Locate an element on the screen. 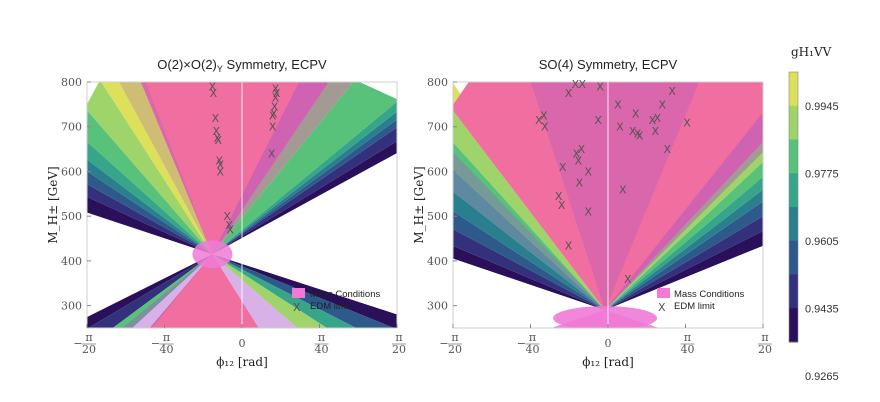  colorbar-frame is located at coordinates (793, 207).